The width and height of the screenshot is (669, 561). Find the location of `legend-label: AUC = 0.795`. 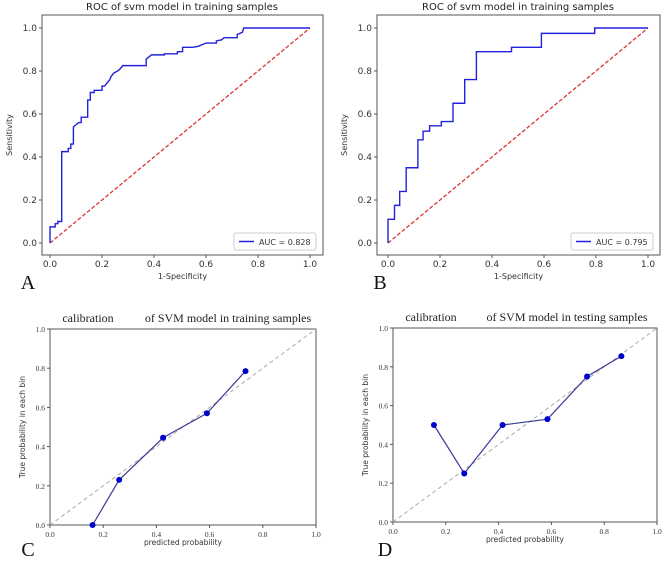

legend-label: AUC = 0.795 is located at coordinates (622, 242).